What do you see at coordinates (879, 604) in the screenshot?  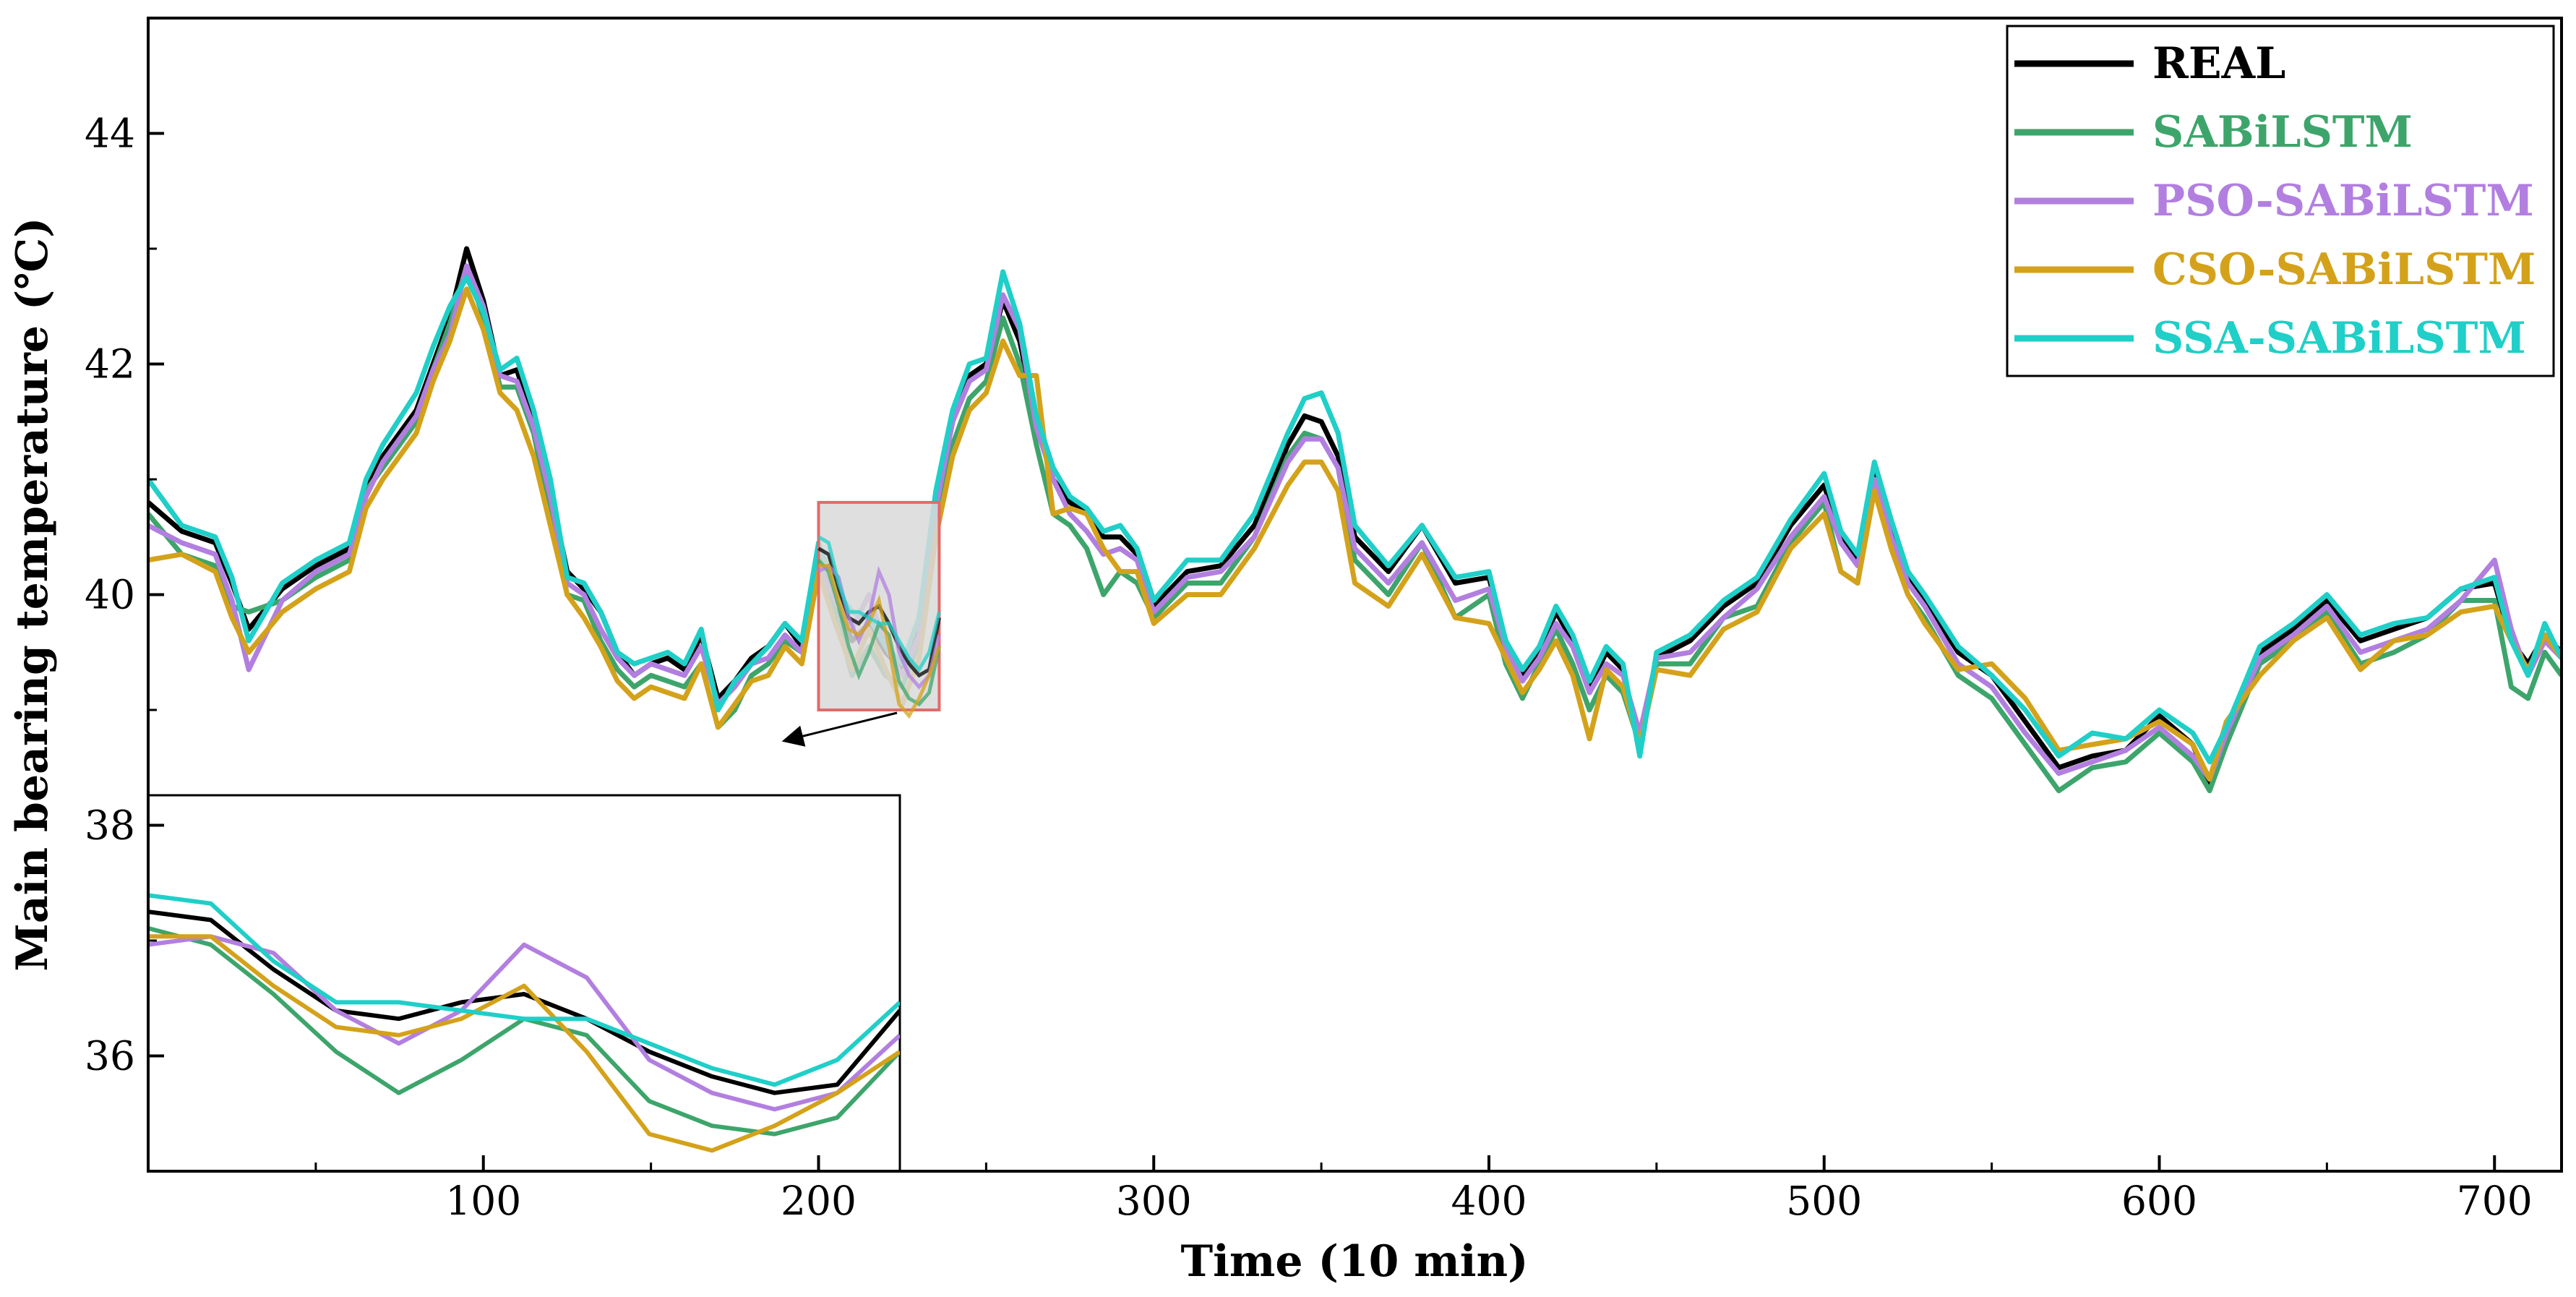 I see `zoom-line-ssa-sabilstm` at bounding box center [879, 604].